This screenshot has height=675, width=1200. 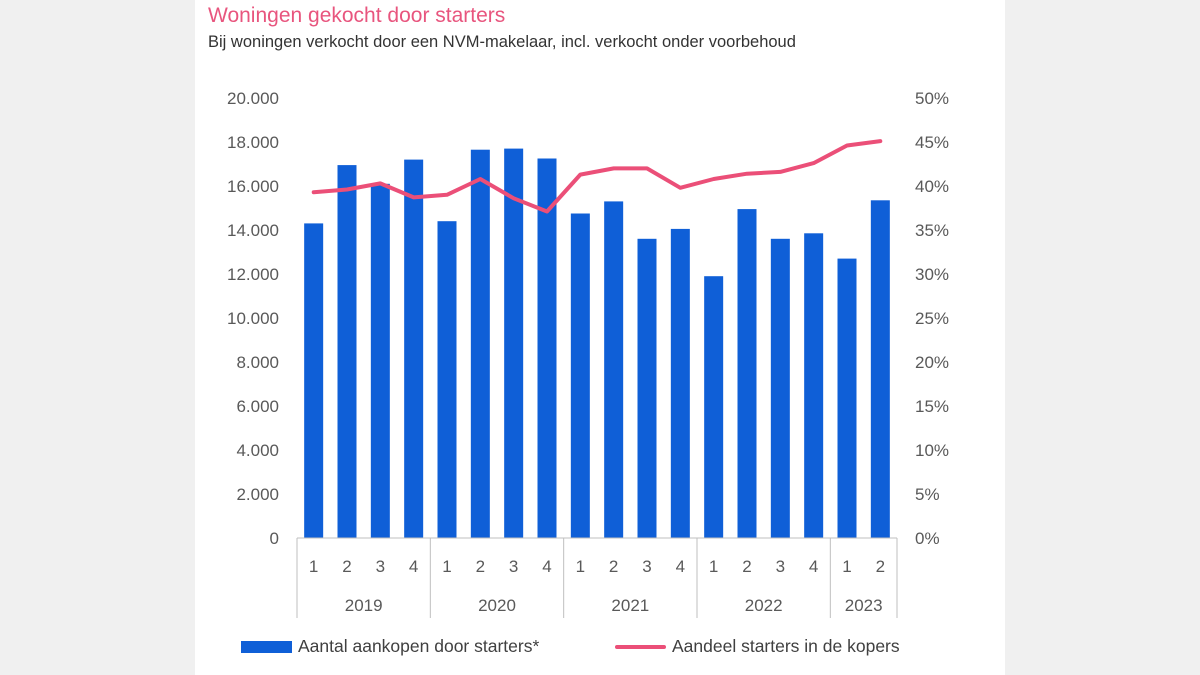 What do you see at coordinates (932, 362) in the screenshot?
I see `y-right-tick-label: 20%` at bounding box center [932, 362].